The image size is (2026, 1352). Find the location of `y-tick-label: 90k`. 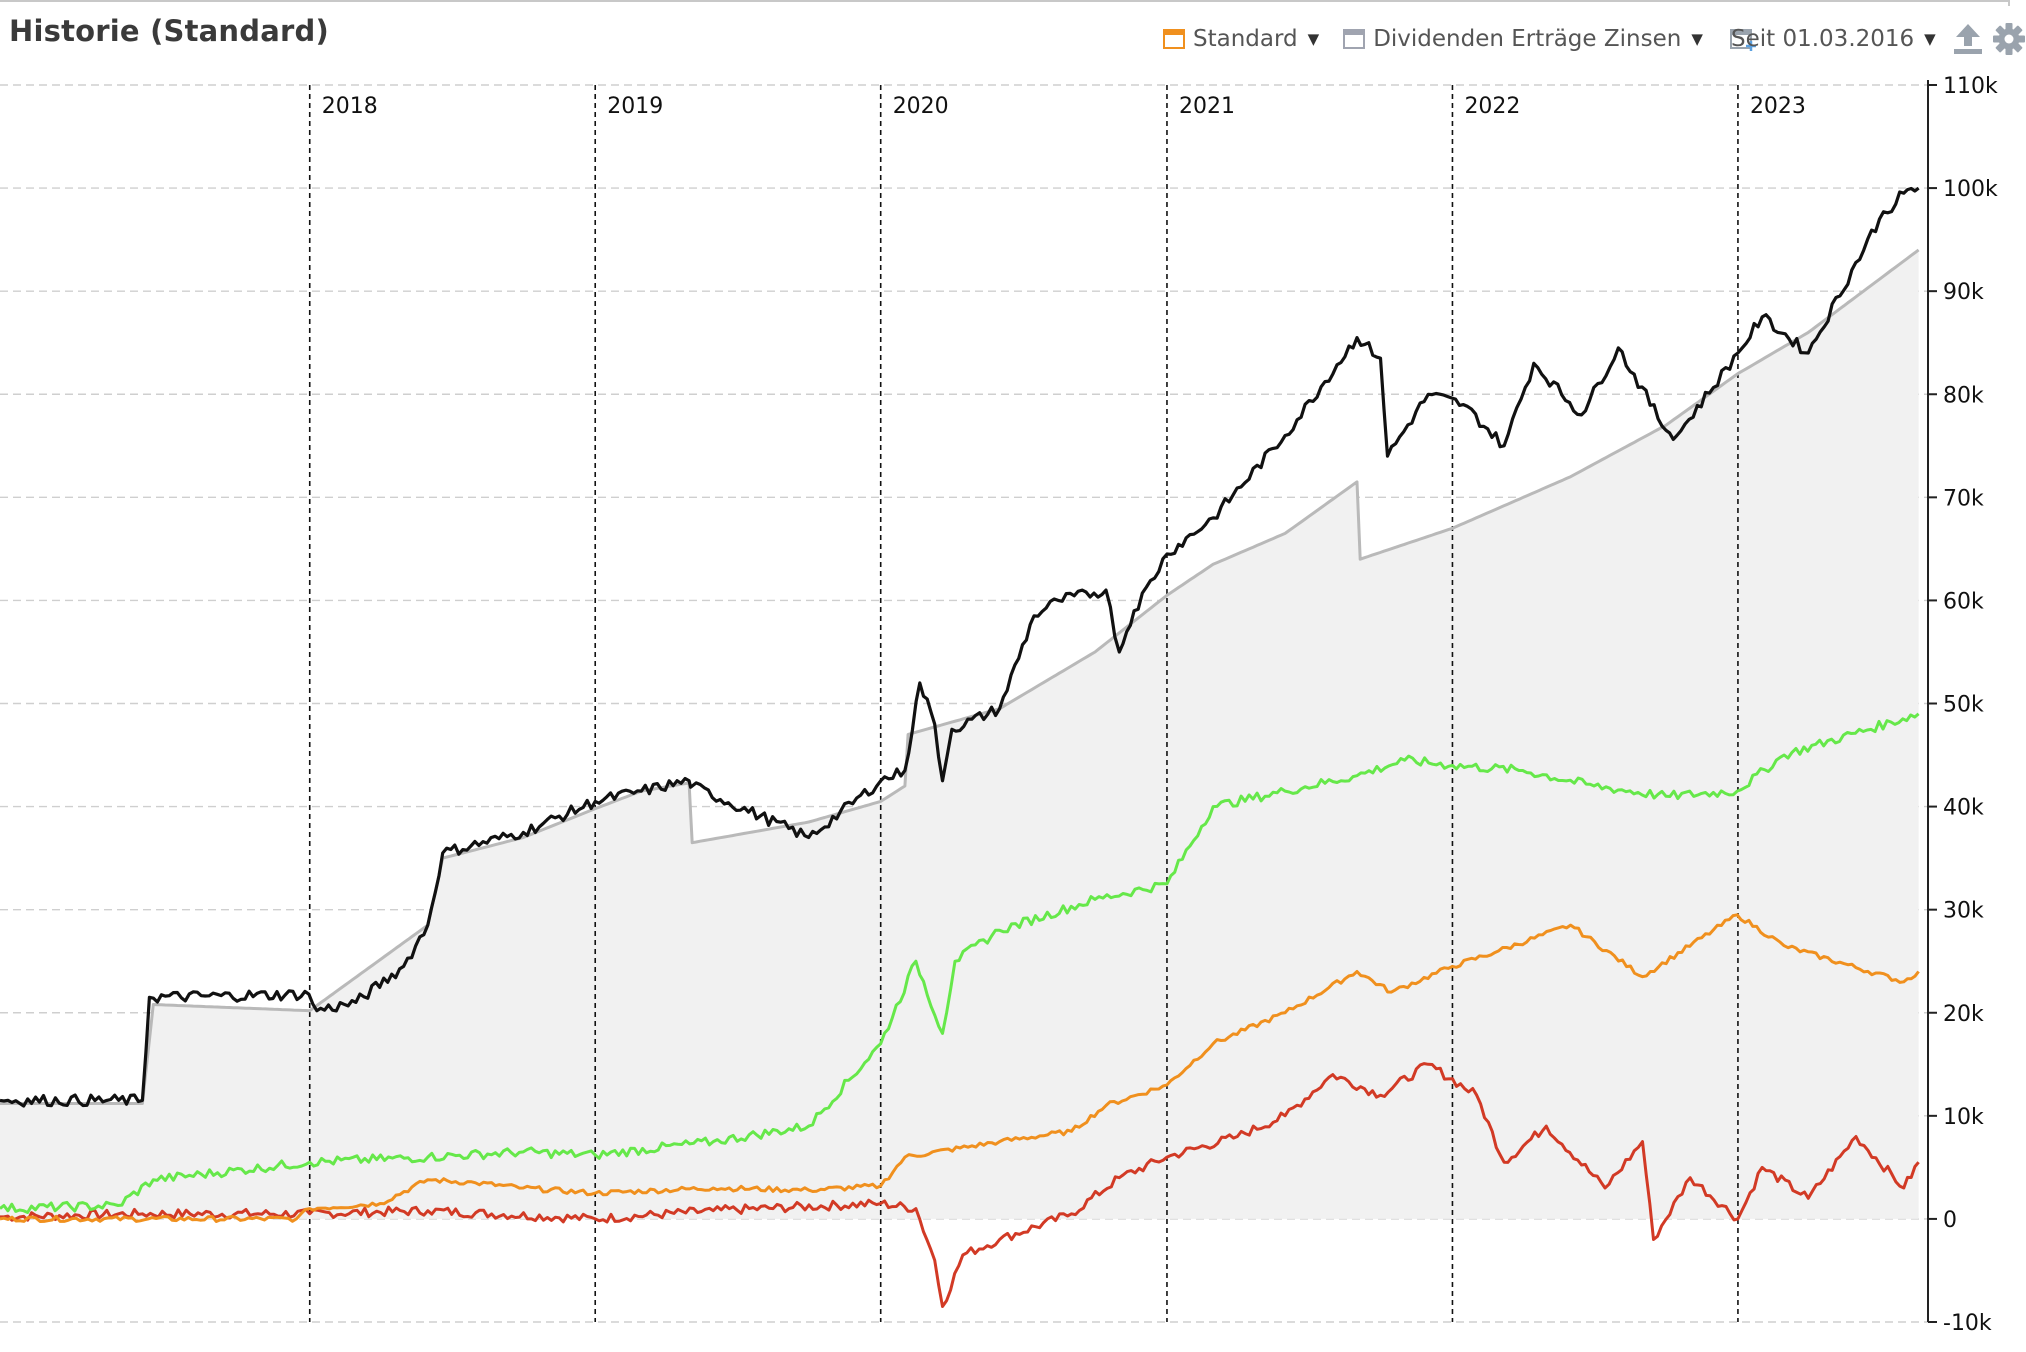

y-tick-label: 90k is located at coordinates (1963, 292).